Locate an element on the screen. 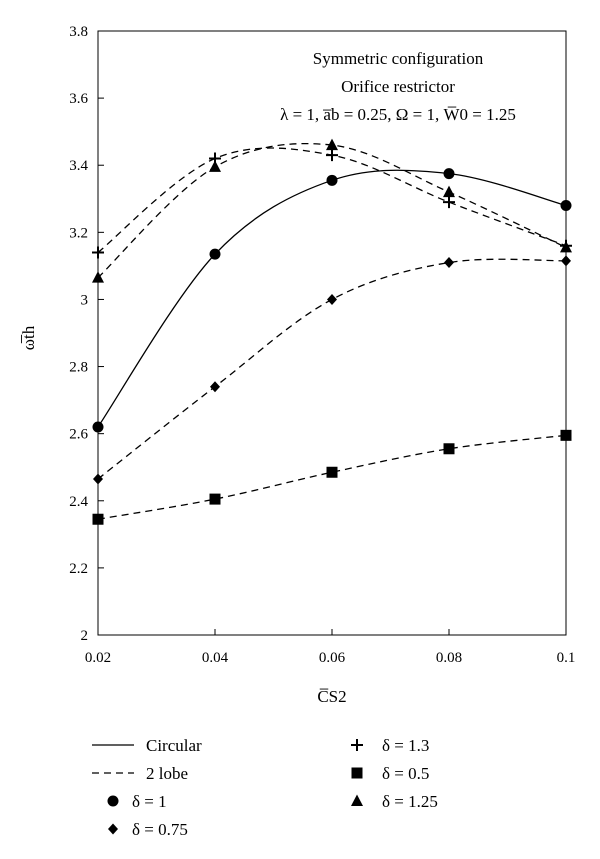 Image resolution: width=600 pixels, height=859 pixels. annotation-line-2: Orifice restrictor is located at coordinates (398, 86).